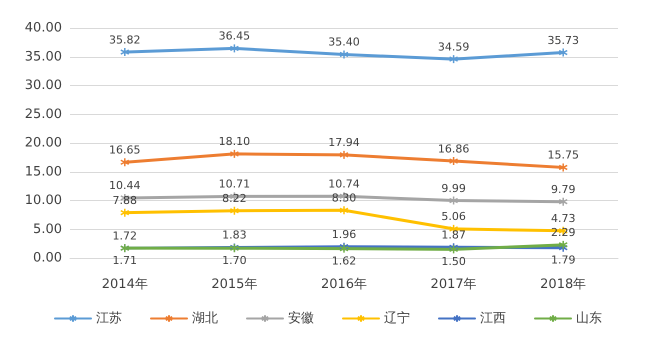  Describe the element at coordinates (125, 150) in the screenshot. I see `data-label: 16.65` at that location.